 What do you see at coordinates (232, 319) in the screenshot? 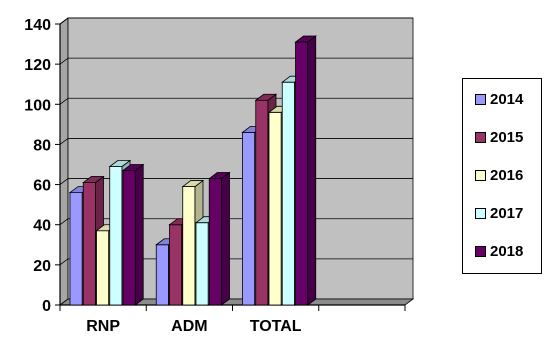
I see `x-axis: RNP ADM TOTAL` at bounding box center [232, 319].